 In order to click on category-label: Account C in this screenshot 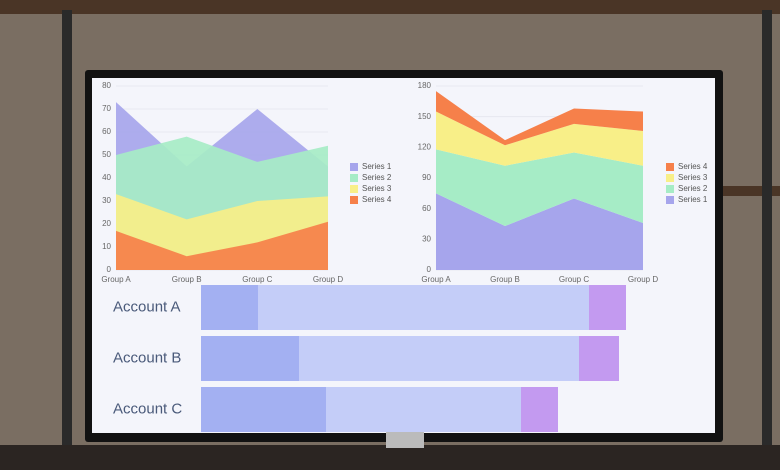, I will do `click(147, 408)`.